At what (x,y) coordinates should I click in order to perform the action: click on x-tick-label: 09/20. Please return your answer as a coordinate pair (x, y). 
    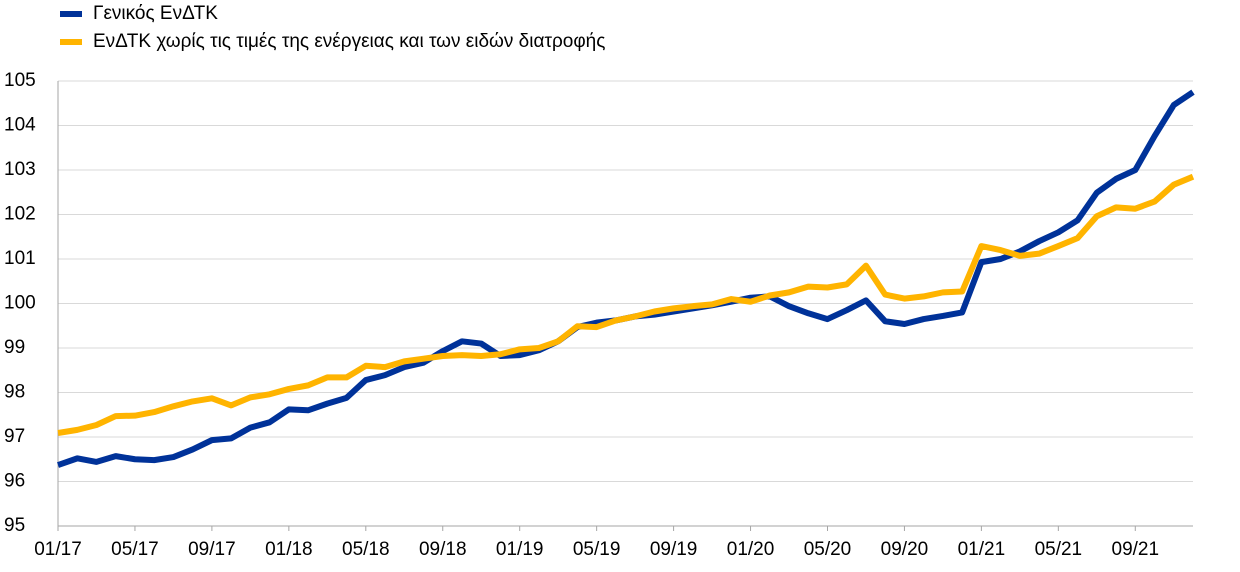
    Looking at the image, I should click on (905, 549).